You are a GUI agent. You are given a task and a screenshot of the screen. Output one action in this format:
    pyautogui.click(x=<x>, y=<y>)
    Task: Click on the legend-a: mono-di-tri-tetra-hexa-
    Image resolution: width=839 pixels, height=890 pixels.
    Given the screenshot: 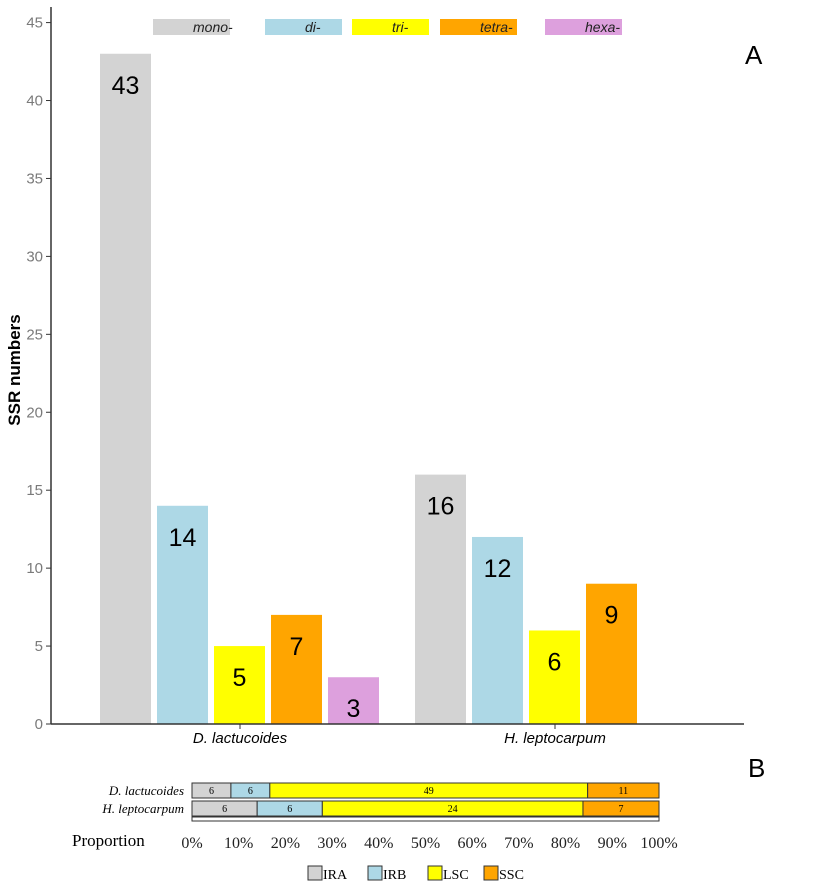 What is the action you would take?
    pyautogui.click(x=387, y=27)
    